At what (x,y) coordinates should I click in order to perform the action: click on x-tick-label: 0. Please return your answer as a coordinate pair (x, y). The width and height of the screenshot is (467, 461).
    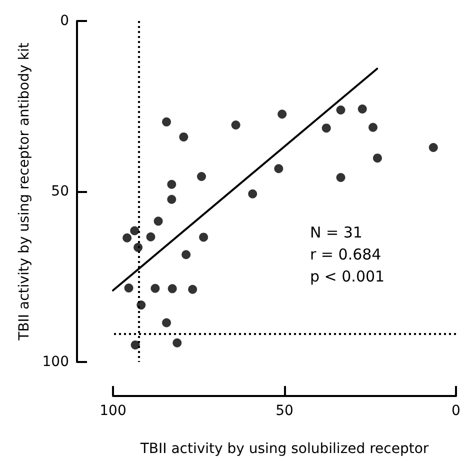
    Looking at the image, I should click on (456, 411).